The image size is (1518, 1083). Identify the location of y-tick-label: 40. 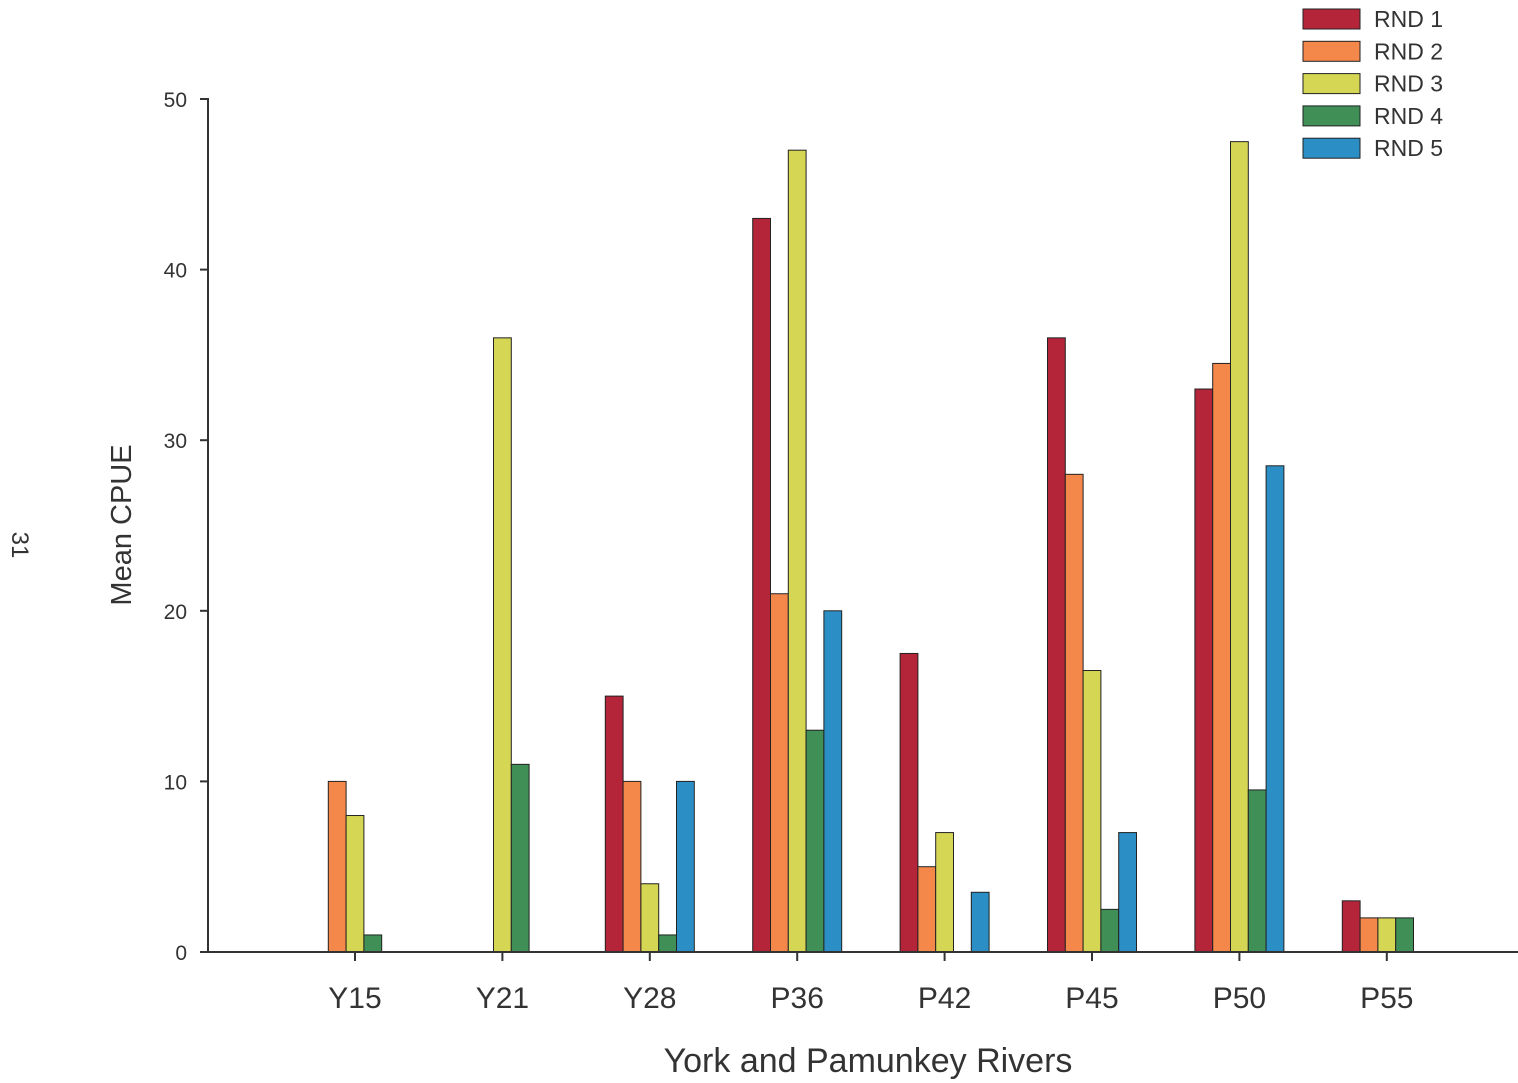
(175, 271).